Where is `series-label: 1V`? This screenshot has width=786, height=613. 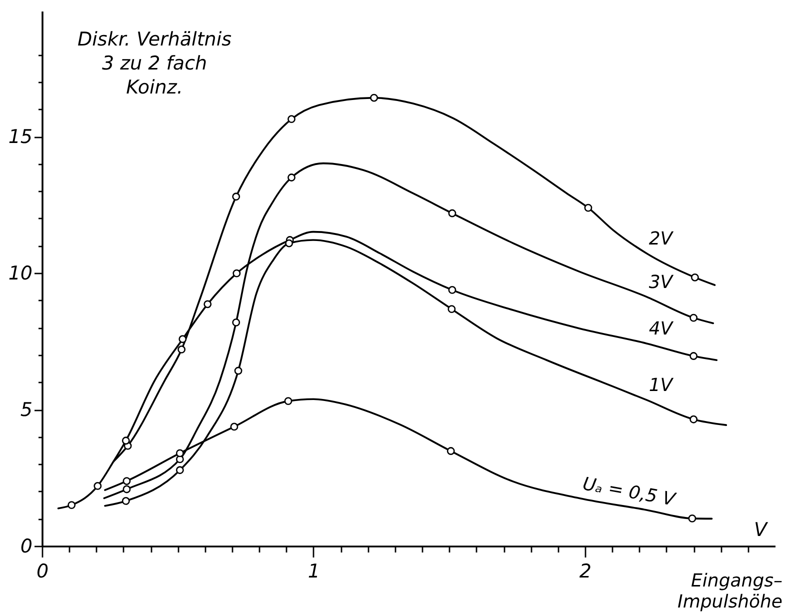 series-label: 1V is located at coordinates (661, 385).